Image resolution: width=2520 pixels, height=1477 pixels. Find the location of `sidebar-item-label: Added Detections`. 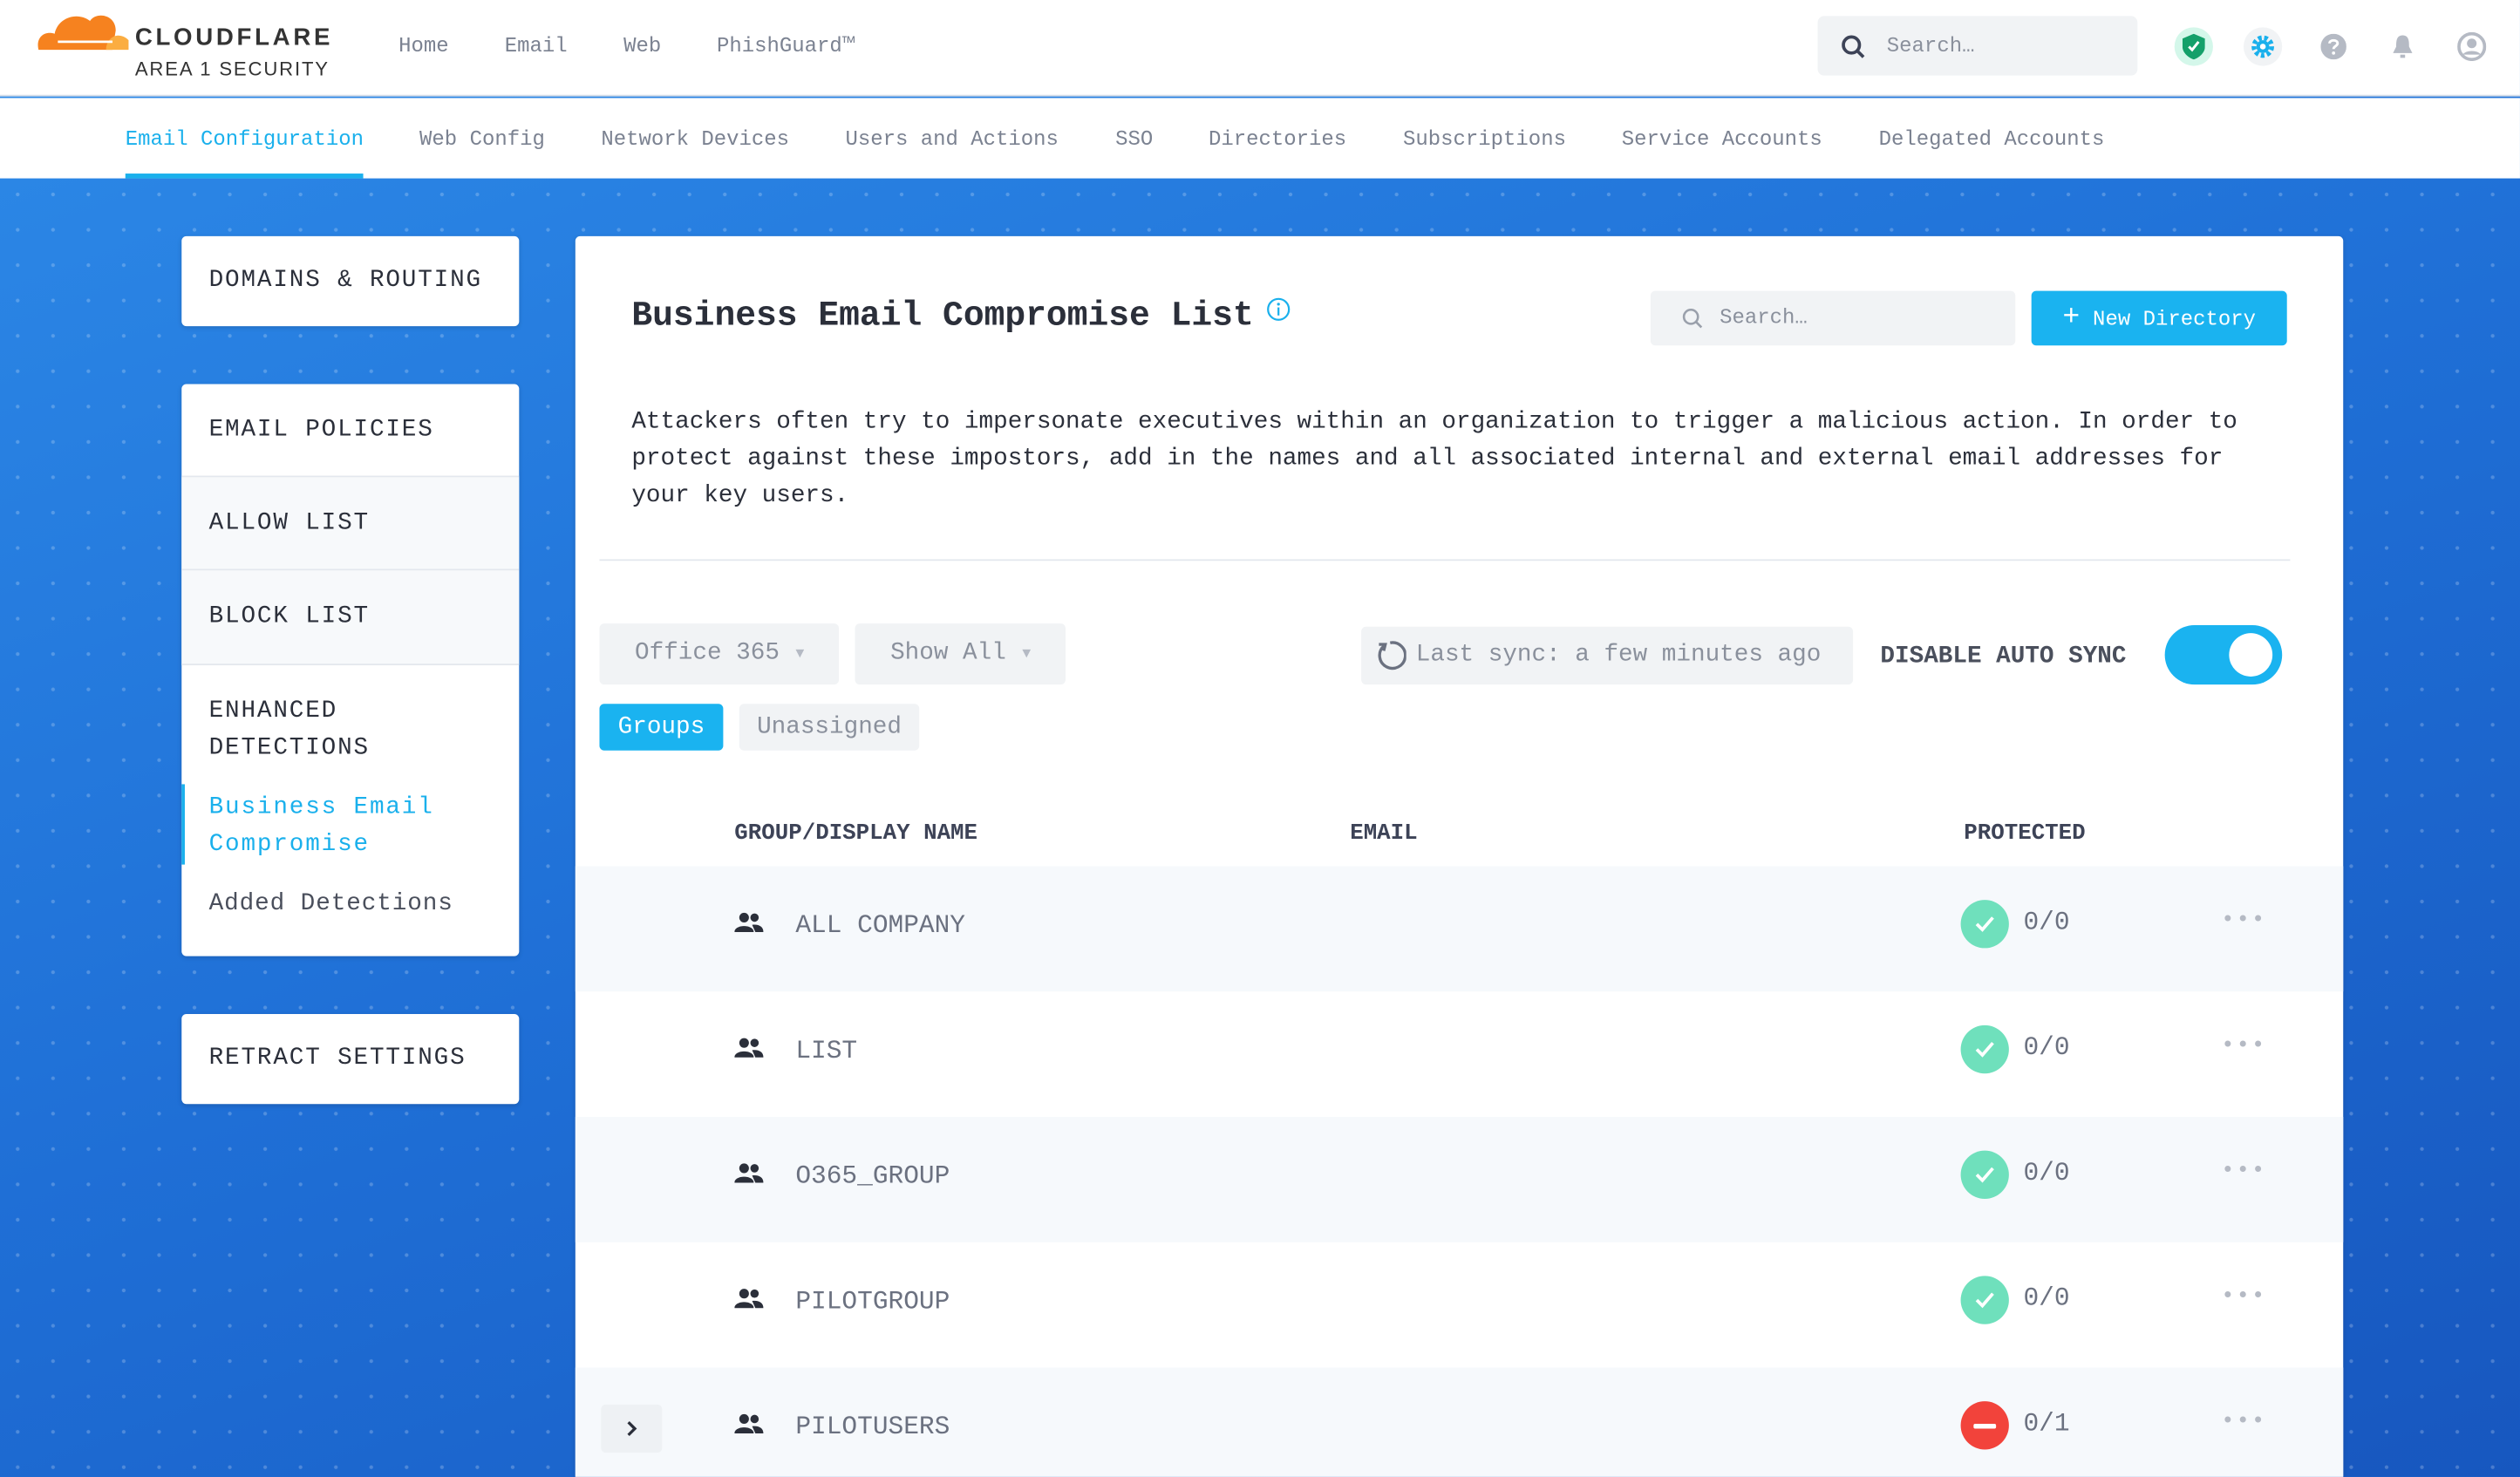

sidebar-item-label: Added Detections is located at coordinates (330, 904).